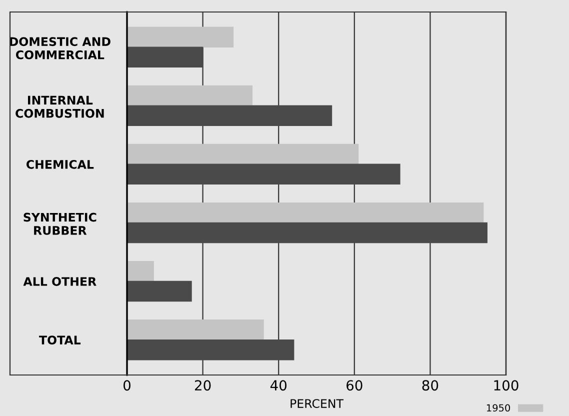 The width and height of the screenshot is (569, 416). Describe the element at coordinates (354, 385) in the screenshot. I see `x-tick-label: 60` at that location.